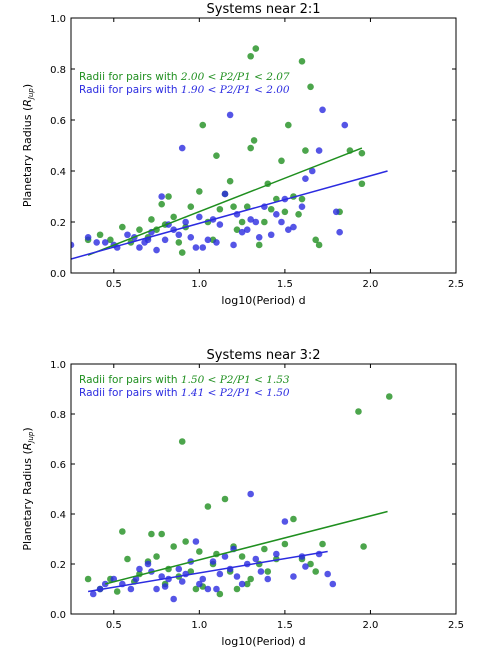 Image resolution: width=496 pixels, height=649 pixels. I want to click on y-tick-label: 0.6, so click(58, 465).